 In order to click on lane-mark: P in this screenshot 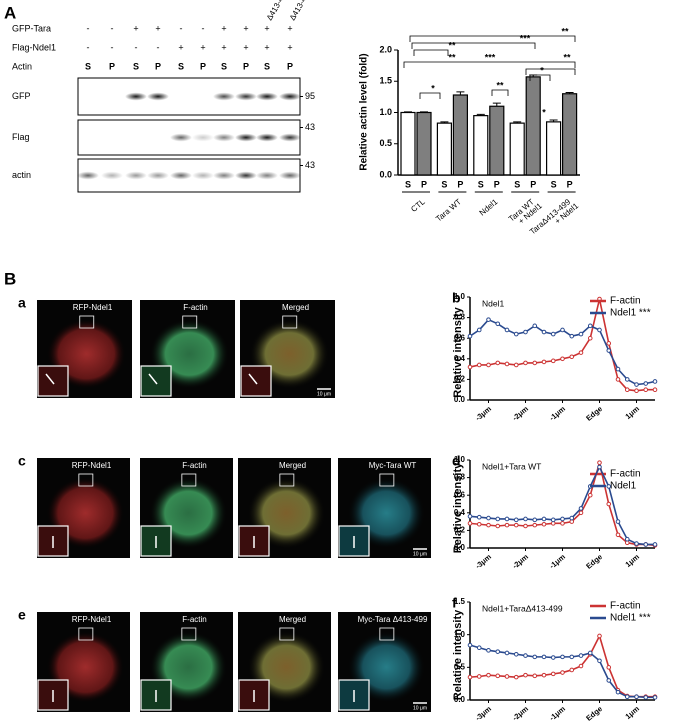, I will do `click(246, 66)`.